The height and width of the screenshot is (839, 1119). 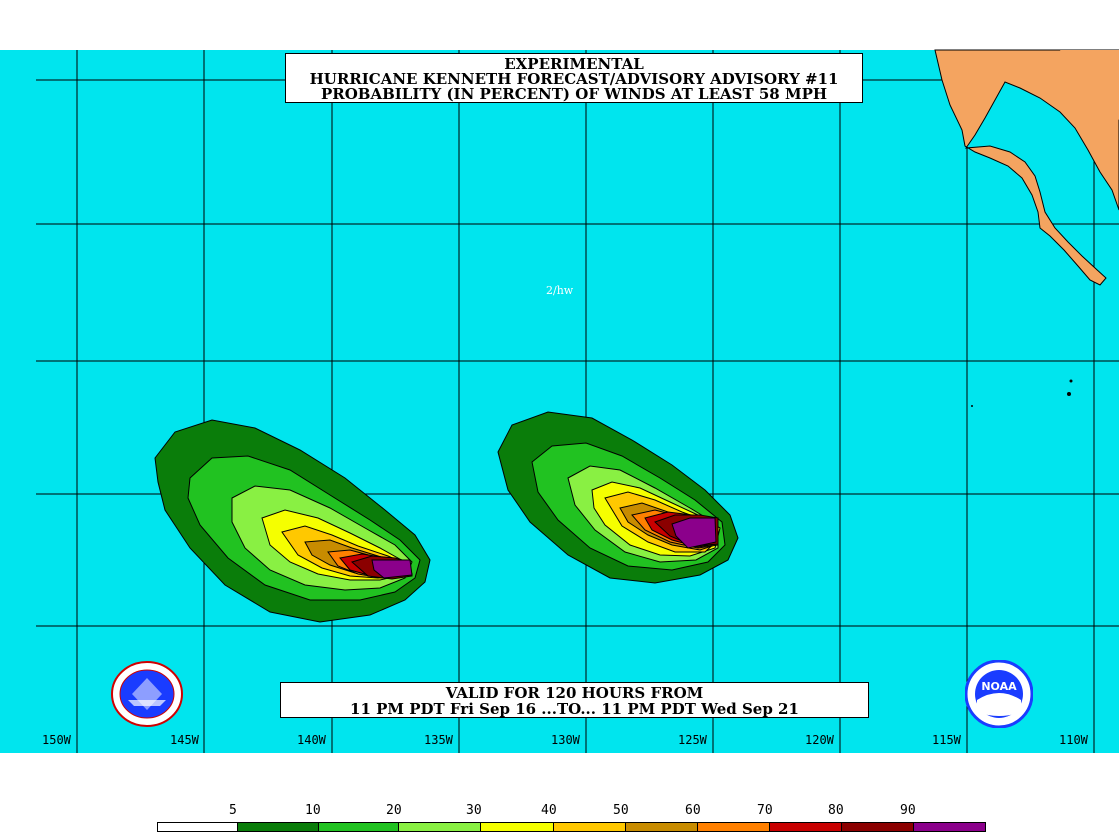 I want to click on legend-value: 90, so click(x=908, y=810).